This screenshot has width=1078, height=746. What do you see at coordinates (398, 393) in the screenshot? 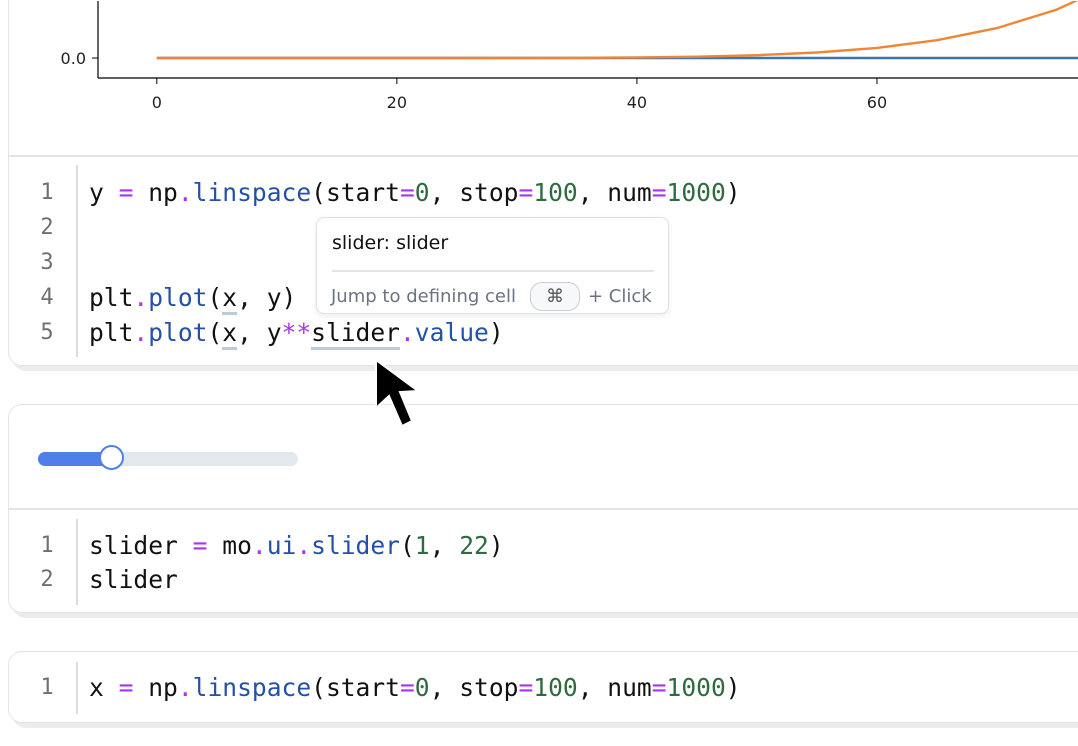
I see `mouse-cursor-icon` at bounding box center [398, 393].